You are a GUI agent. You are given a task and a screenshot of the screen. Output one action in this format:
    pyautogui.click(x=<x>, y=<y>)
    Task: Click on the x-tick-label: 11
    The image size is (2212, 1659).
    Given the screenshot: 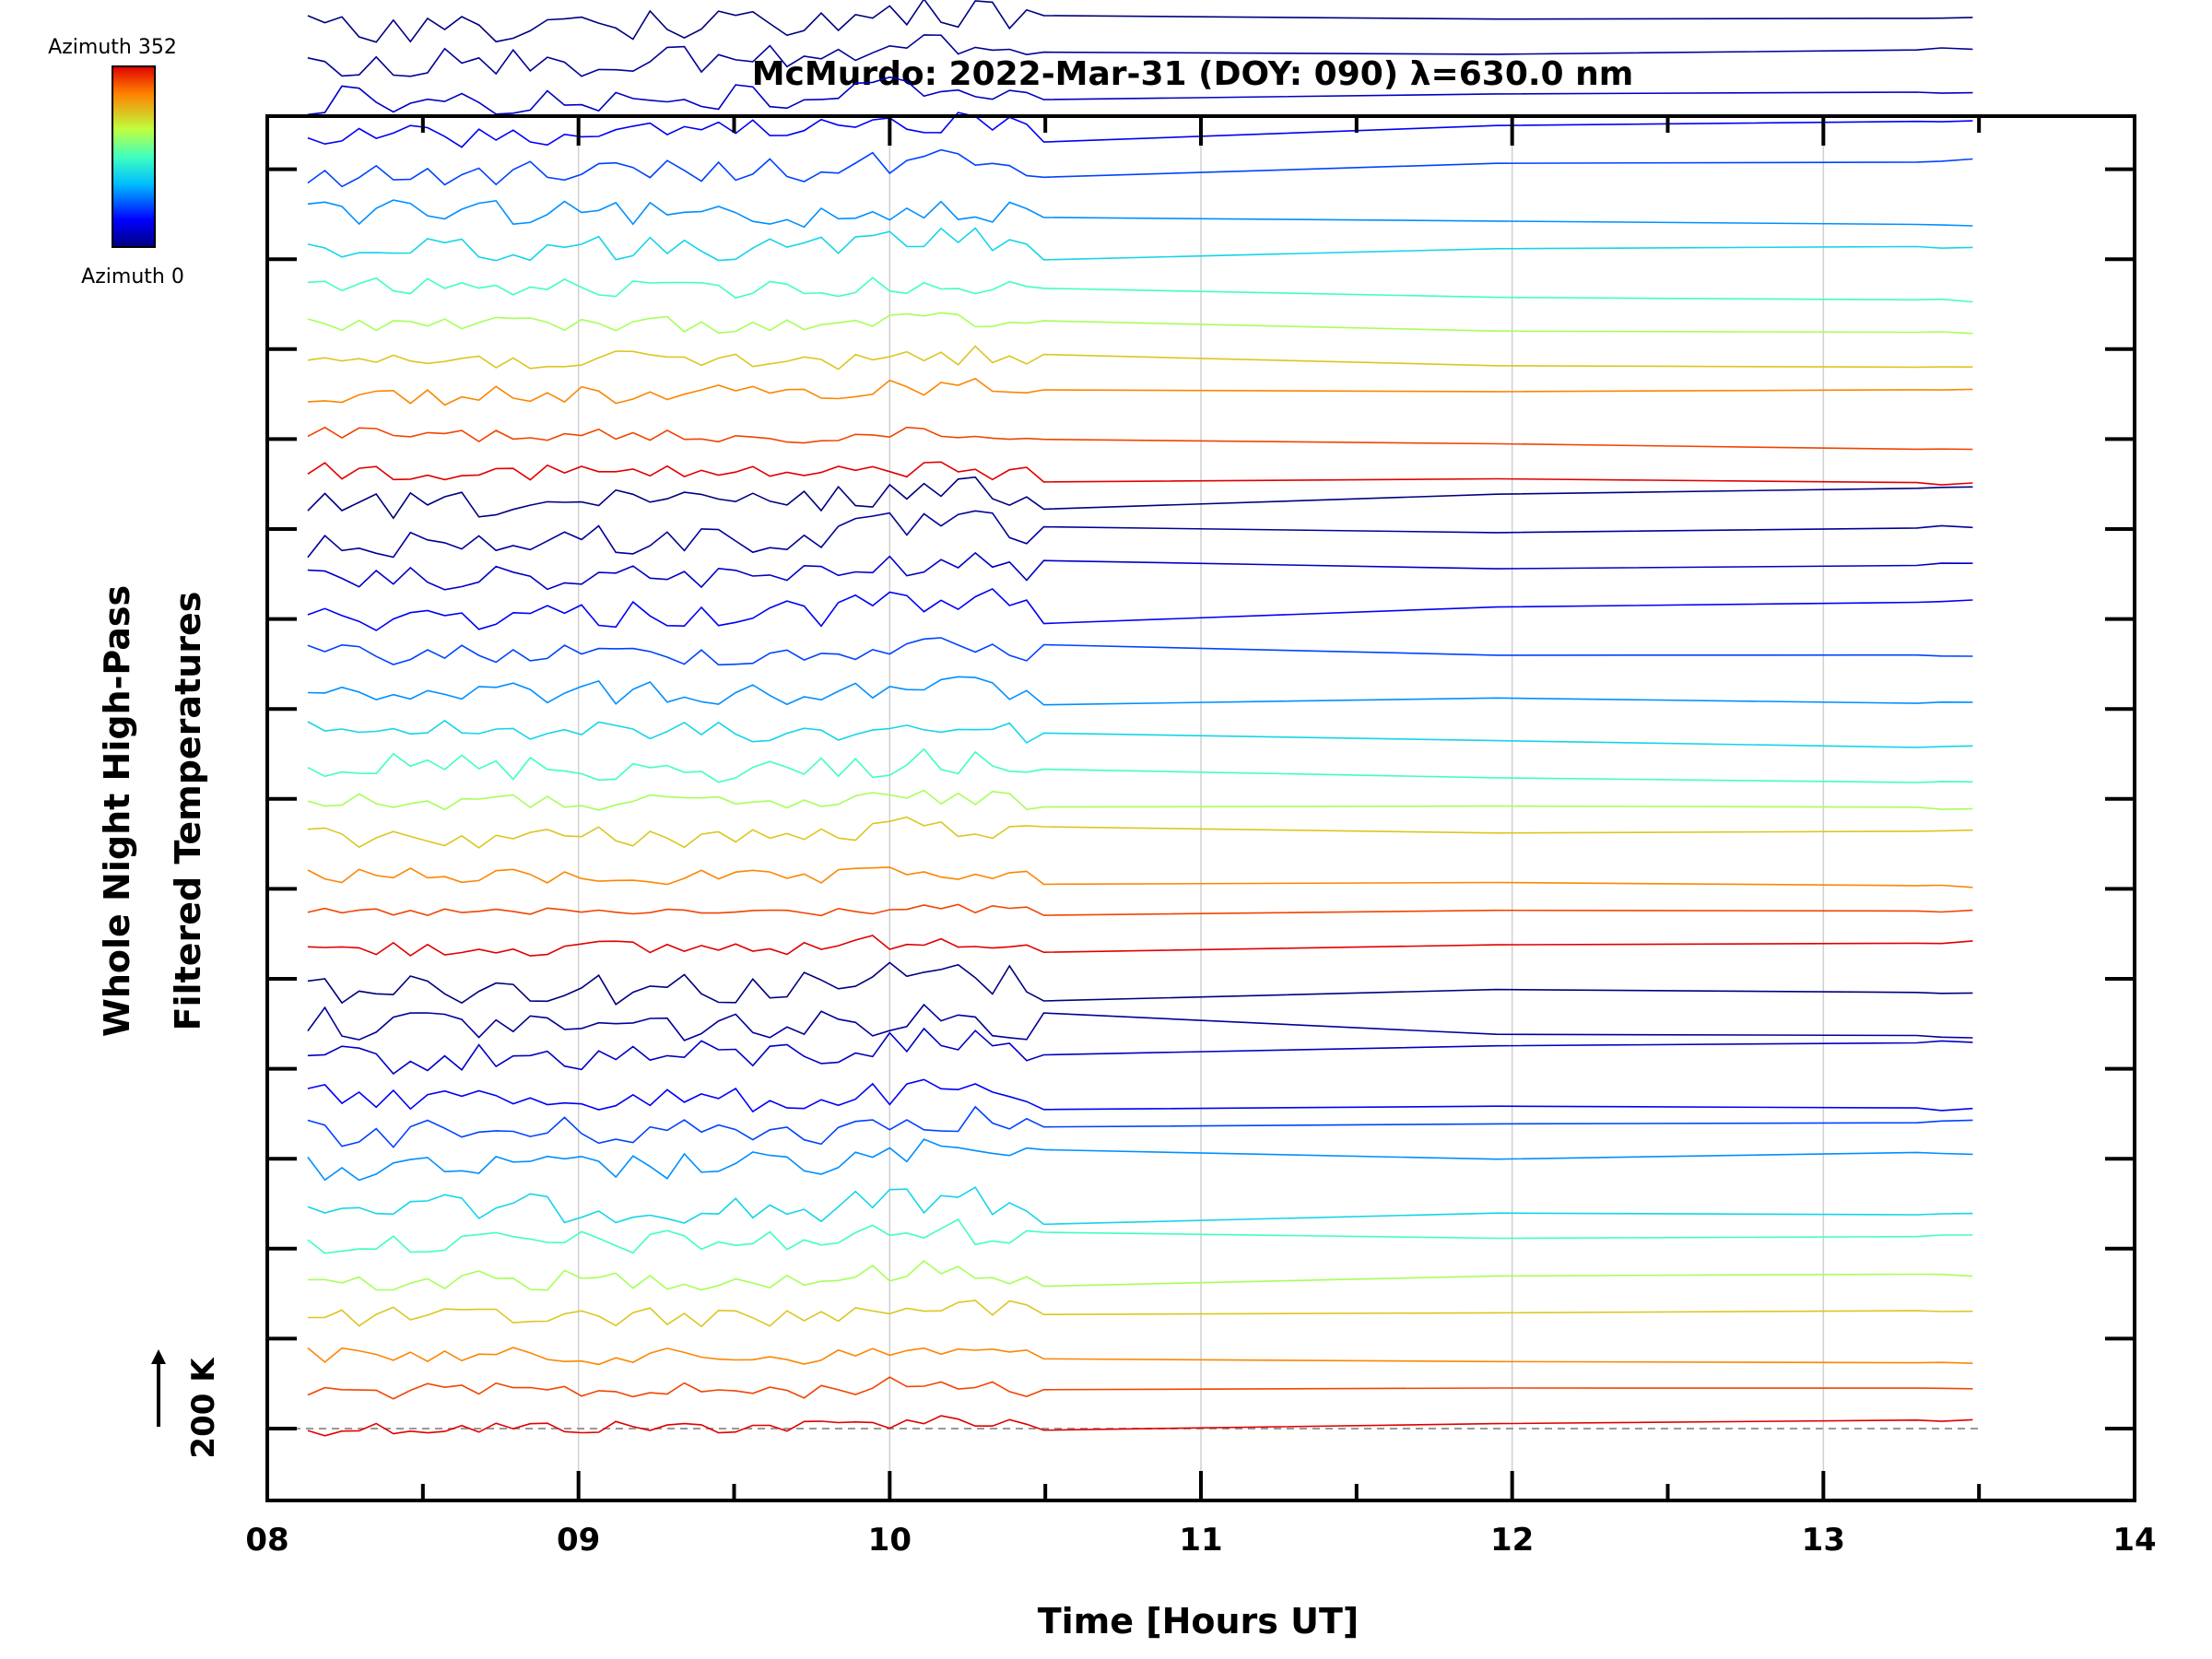 What is the action you would take?
    pyautogui.click(x=1200, y=1540)
    